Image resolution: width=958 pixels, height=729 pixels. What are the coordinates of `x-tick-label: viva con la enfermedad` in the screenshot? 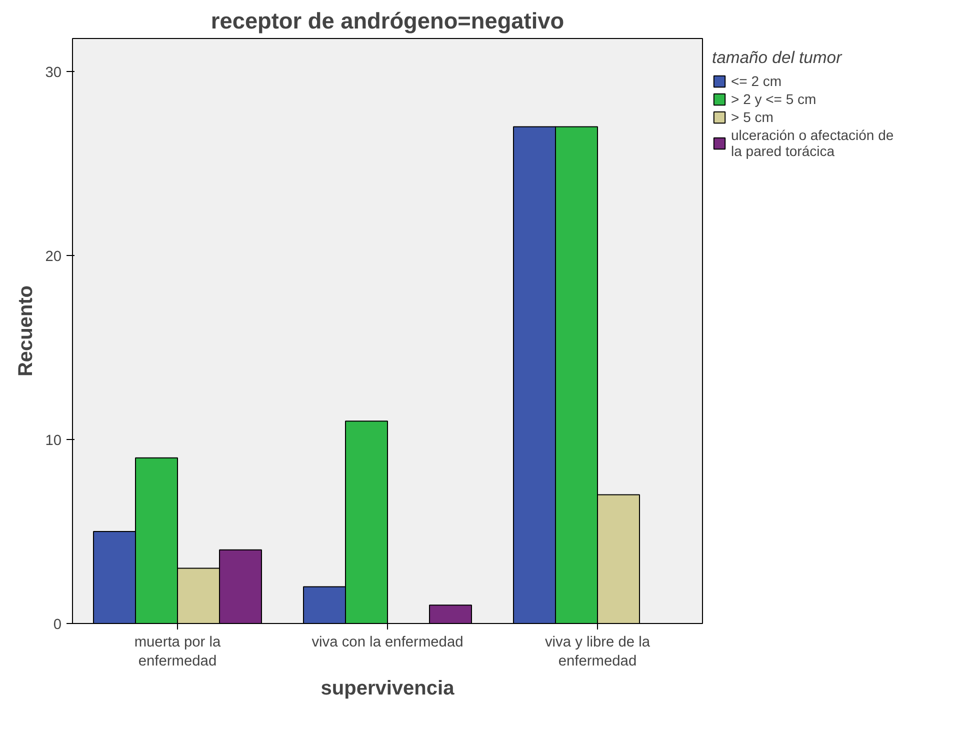 It's located at (388, 642).